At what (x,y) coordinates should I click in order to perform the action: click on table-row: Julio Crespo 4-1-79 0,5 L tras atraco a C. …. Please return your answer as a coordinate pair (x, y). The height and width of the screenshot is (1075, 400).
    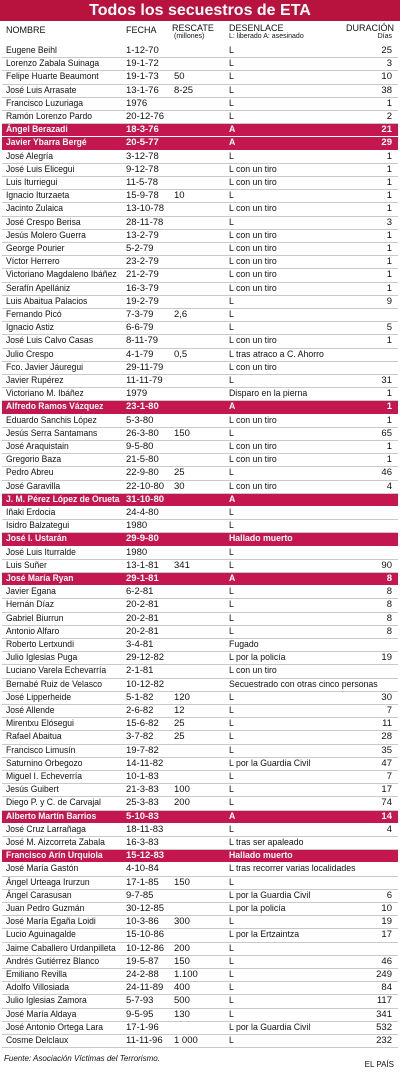
    Looking at the image, I should click on (200, 355).